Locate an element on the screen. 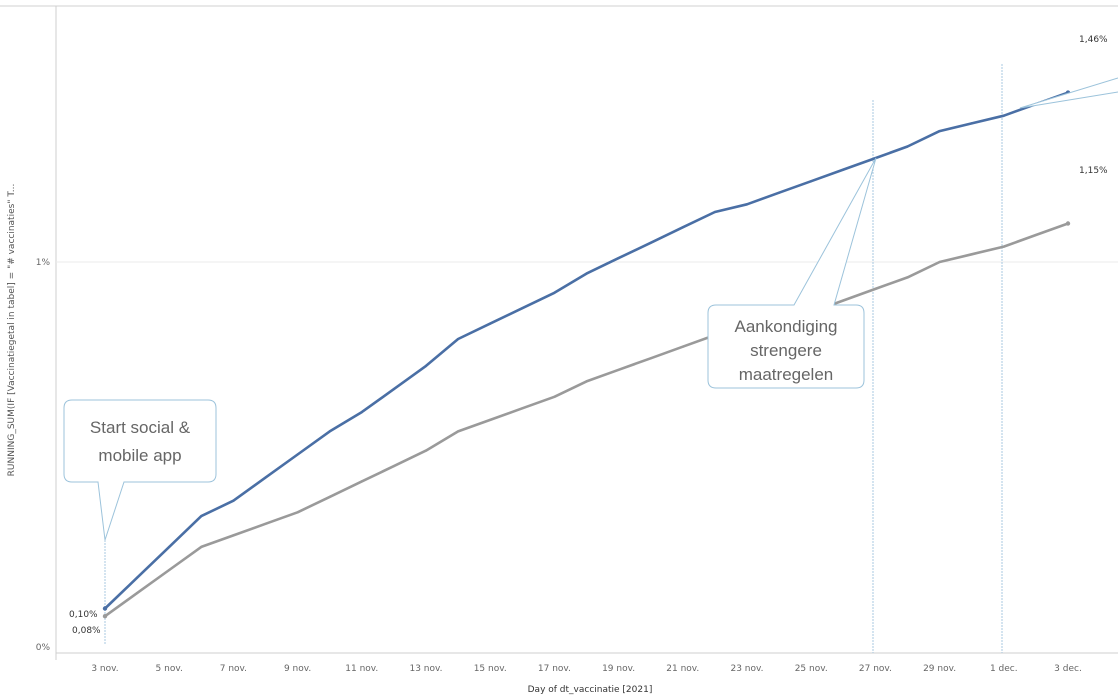 This screenshot has height=699, width=1118. x-tick-label: 27 nov. is located at coordinates (875, 669).